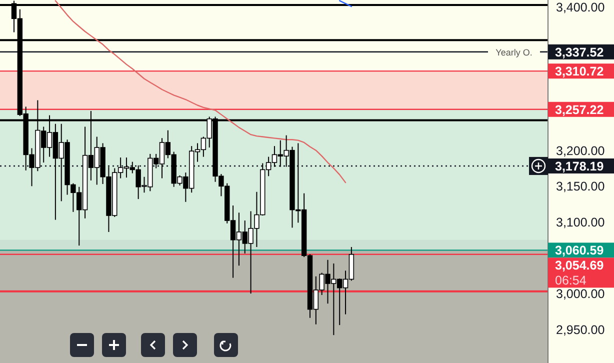  I want to click on y-tick-label: 3,100.00, so click(580, 222).